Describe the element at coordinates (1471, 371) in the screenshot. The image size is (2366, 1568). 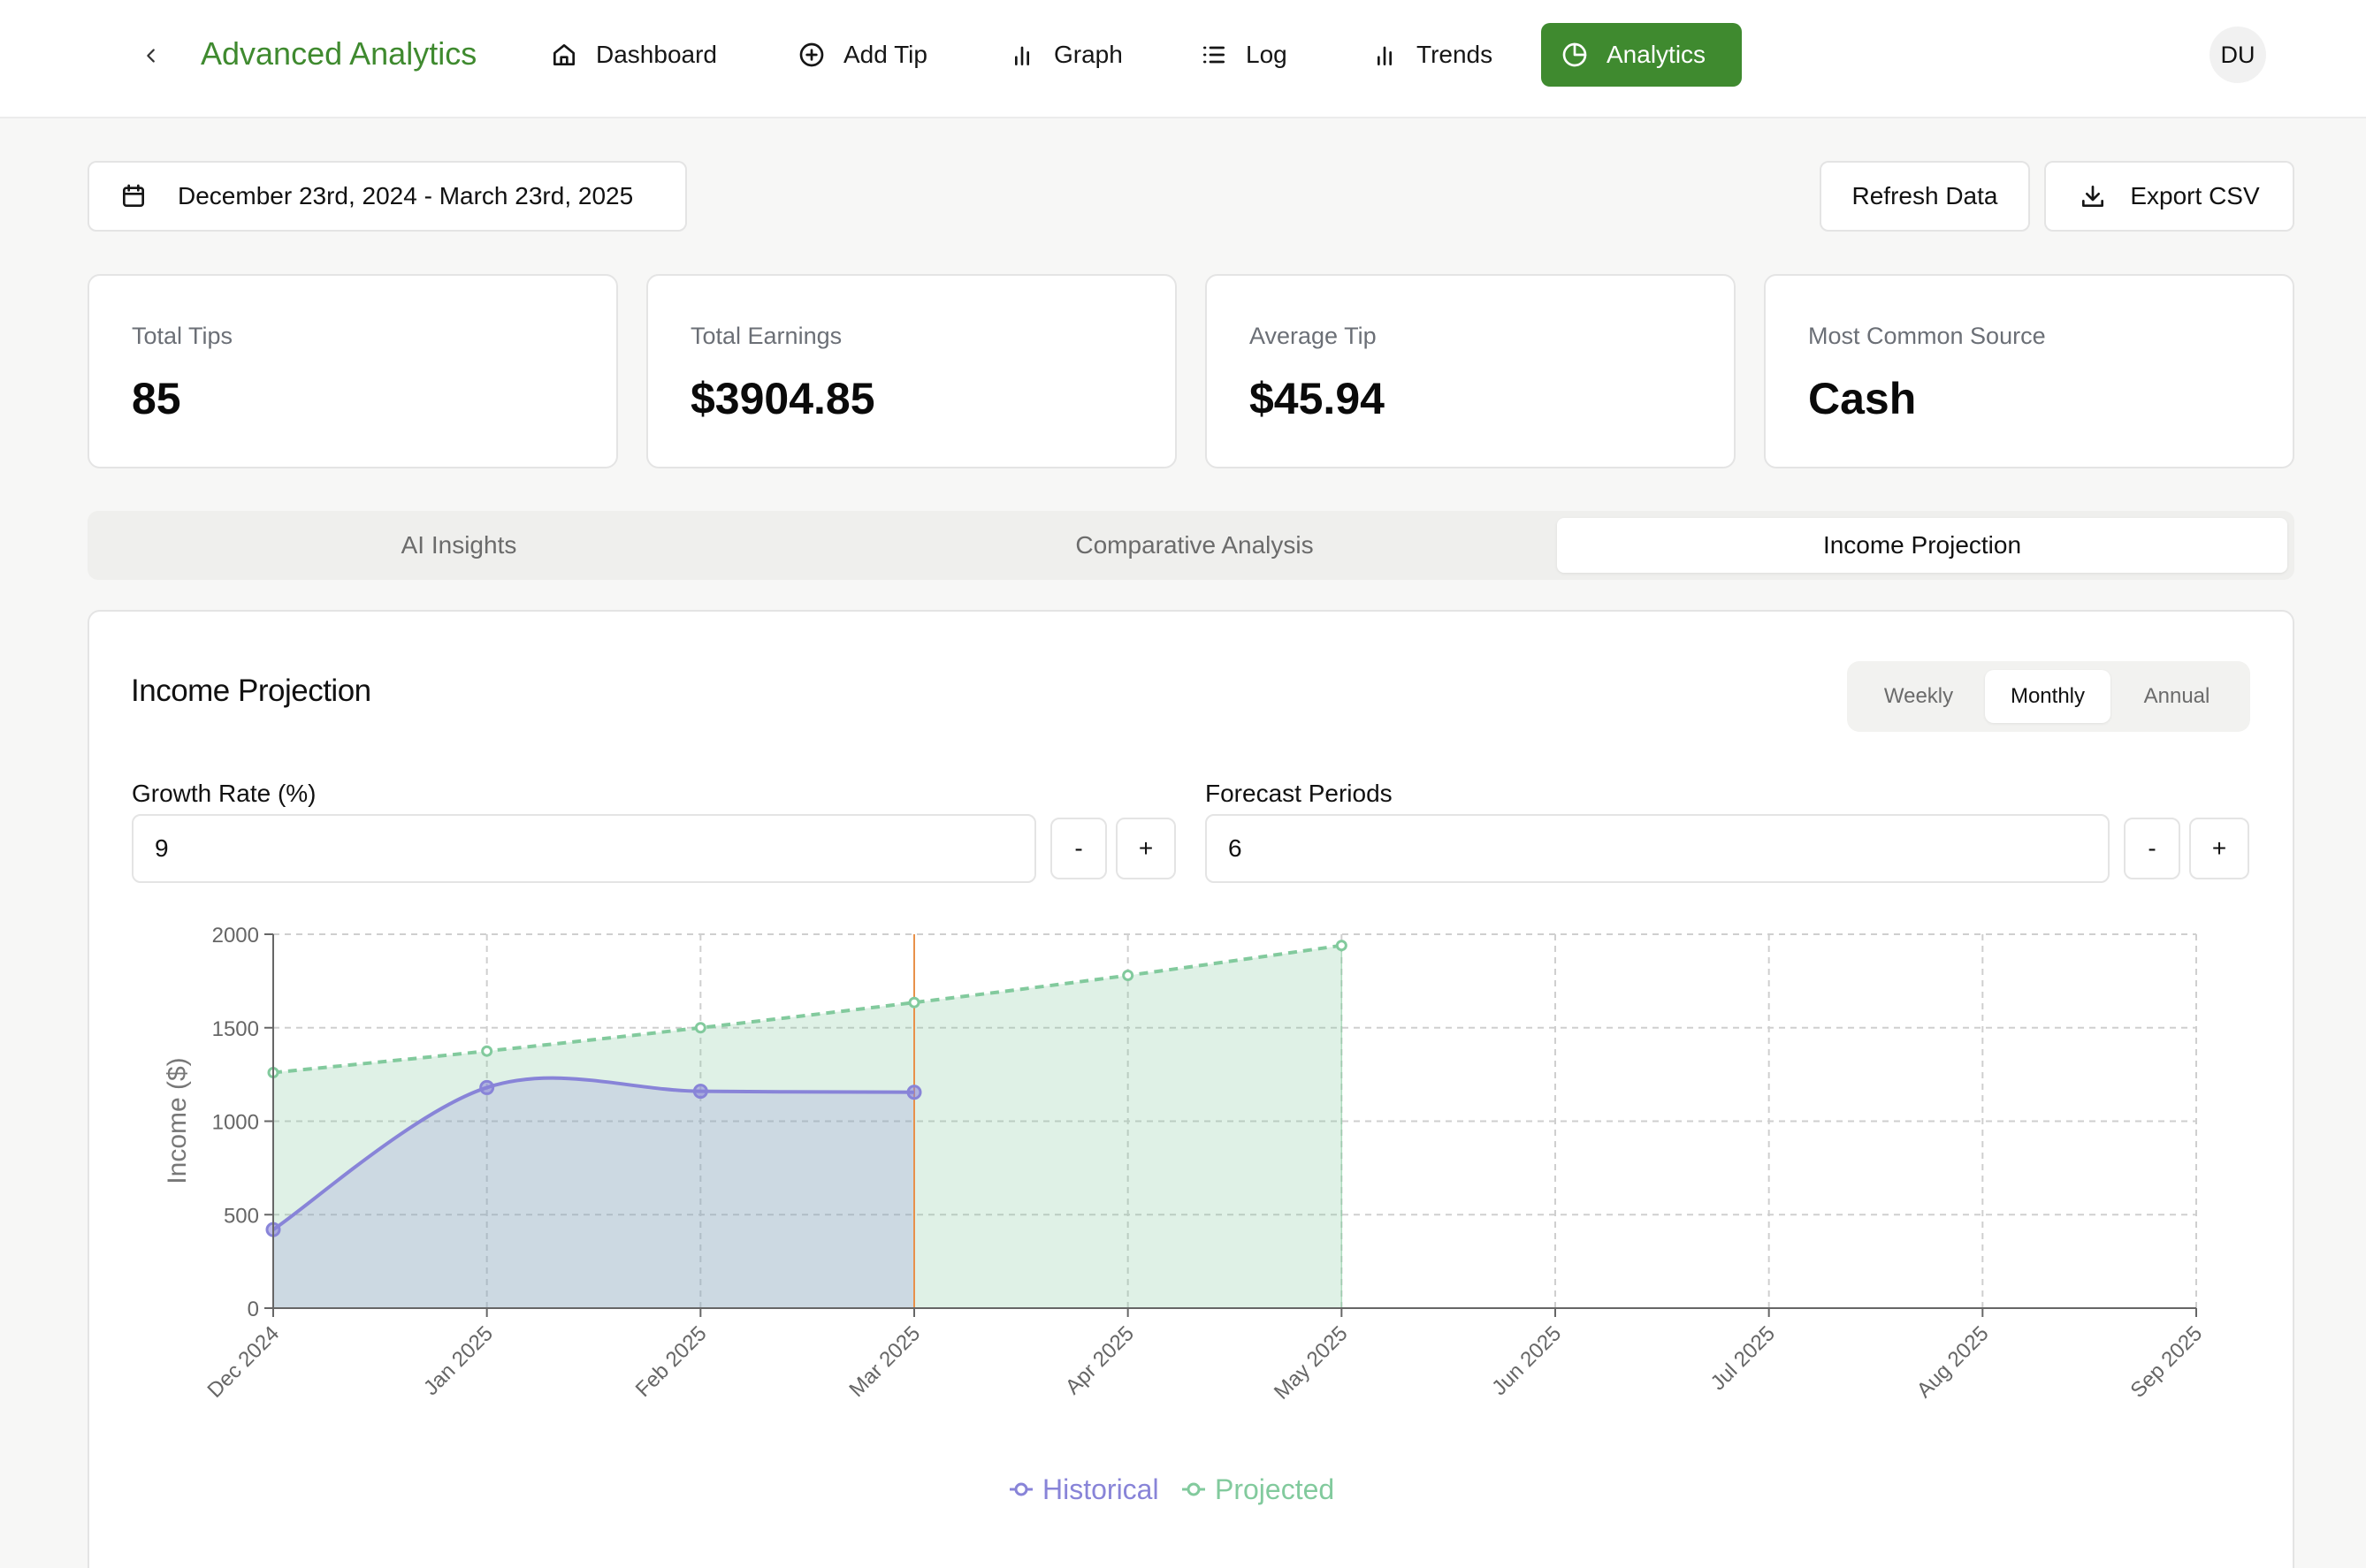
I see `stat-card-average-tip: Average Tip $45.94` at that location.